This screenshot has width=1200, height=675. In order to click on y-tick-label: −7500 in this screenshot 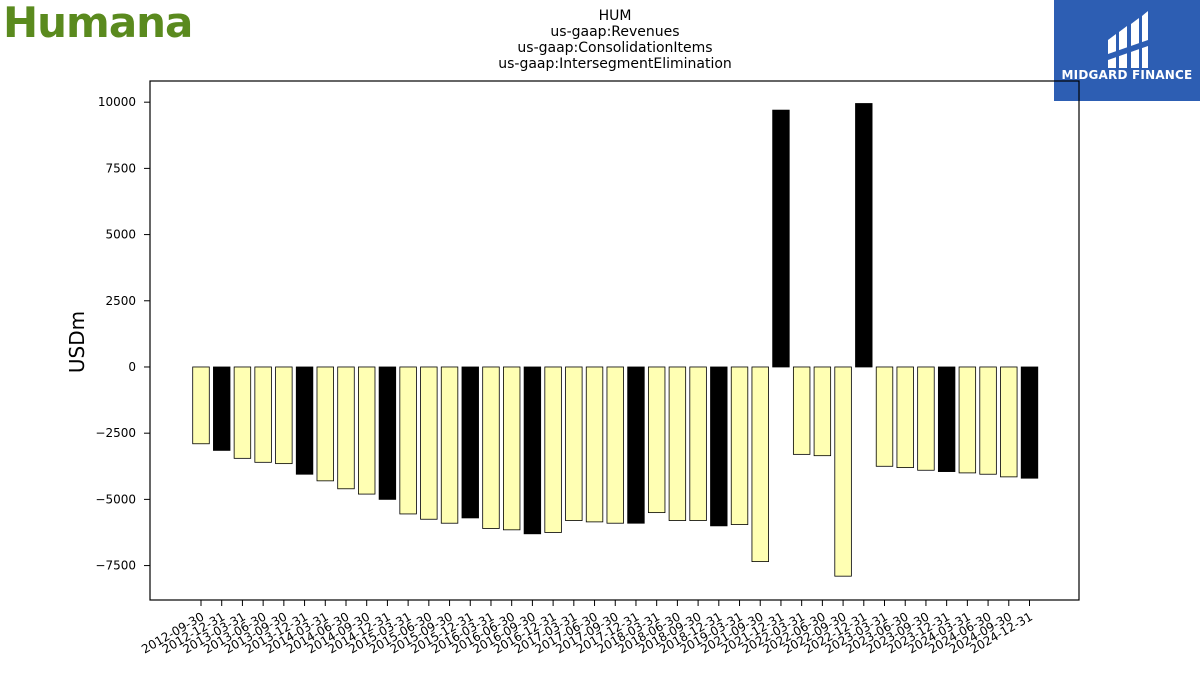, I will do `click(115, 566)`.